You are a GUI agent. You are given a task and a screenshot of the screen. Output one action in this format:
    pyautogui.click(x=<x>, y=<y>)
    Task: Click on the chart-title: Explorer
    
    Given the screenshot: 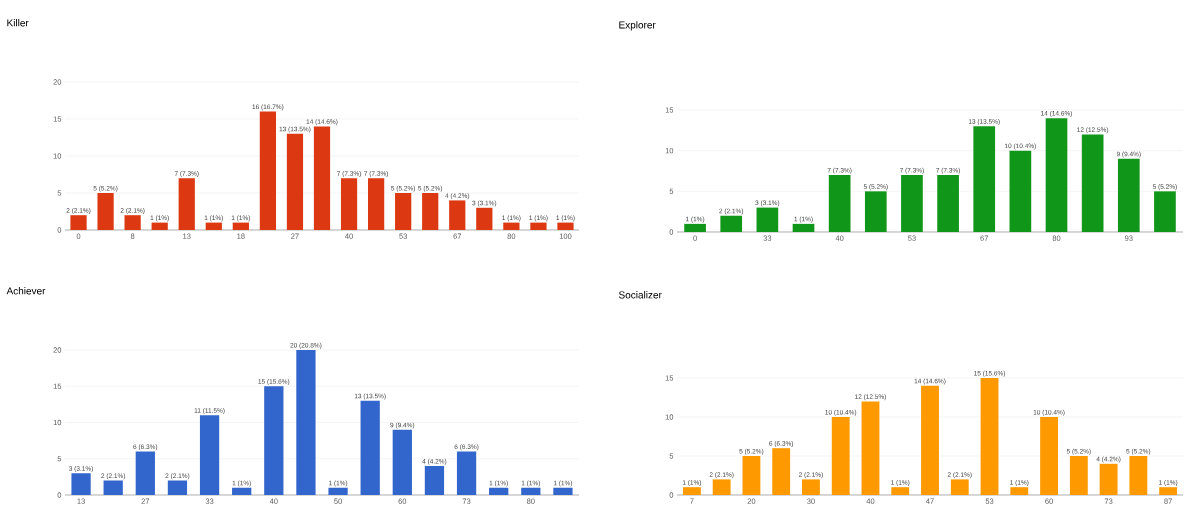 What is the action you would take?
    pyautogui.click(x=637, y=26)
    